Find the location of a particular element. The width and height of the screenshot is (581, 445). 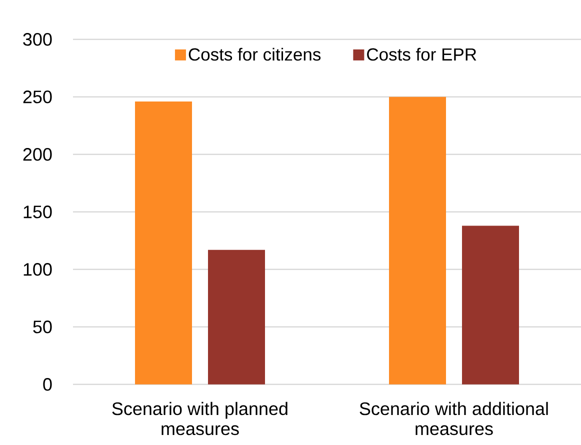

y-tick-label: 100 is located at coordinates (38, 269).